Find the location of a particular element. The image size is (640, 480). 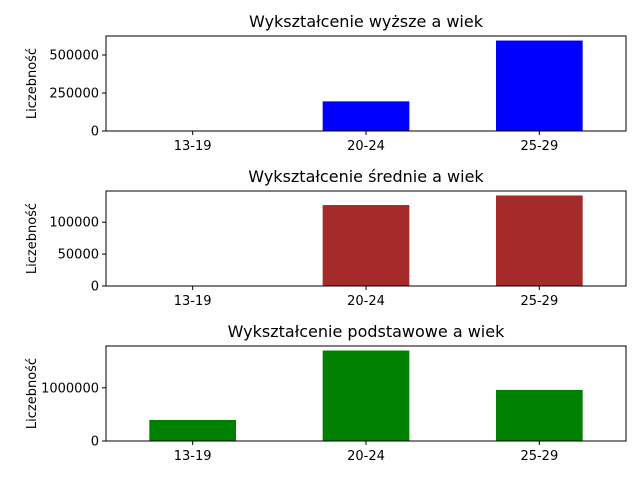

y-tick-label: 500000 is located at coordinates (74, 56).